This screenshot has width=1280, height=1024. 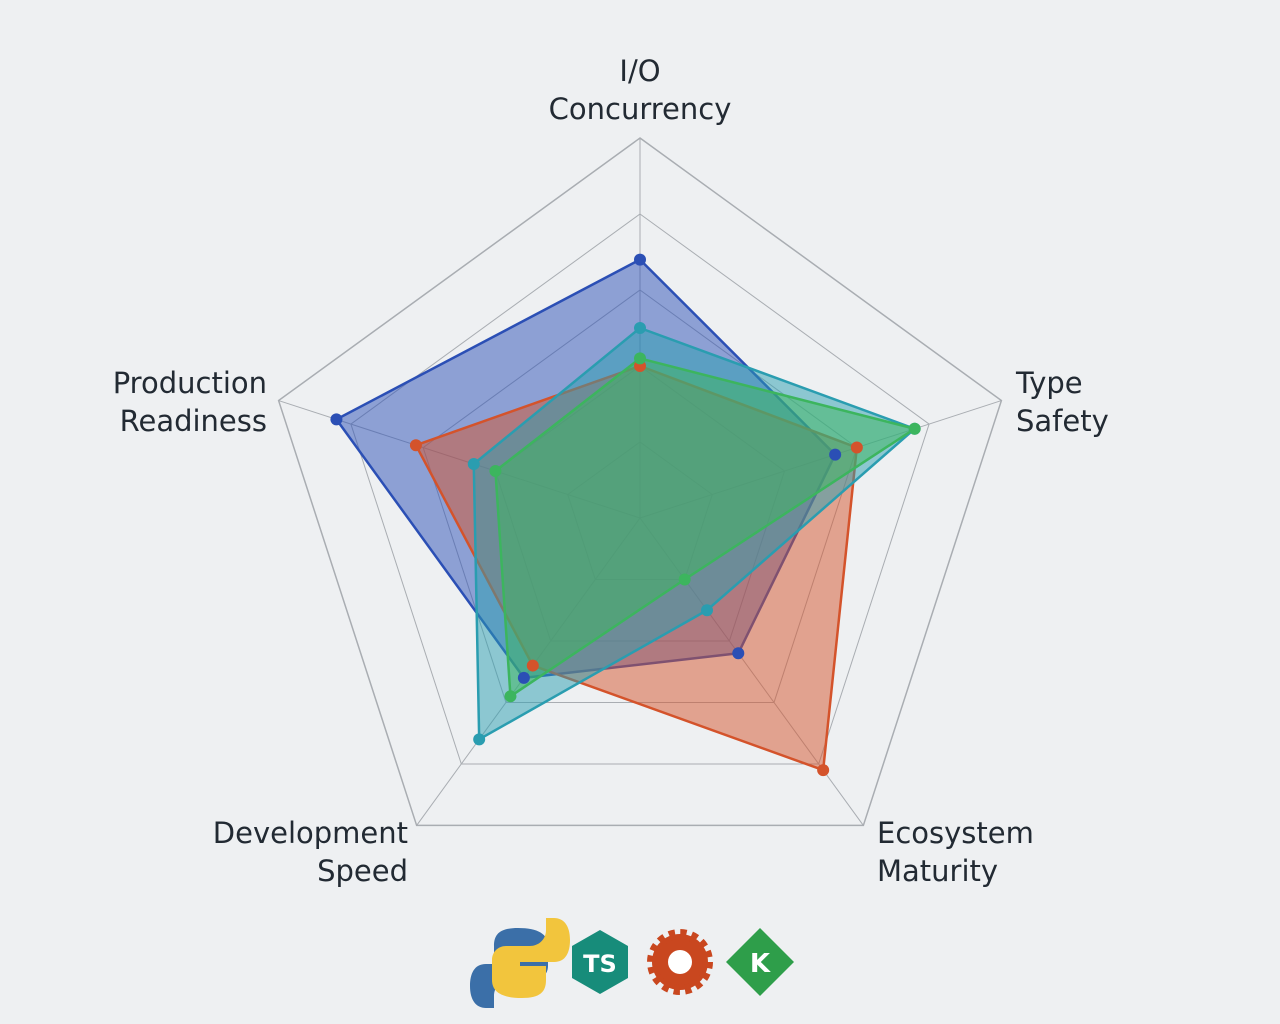 I want to click on python-icon, so click(x=520, y=963).